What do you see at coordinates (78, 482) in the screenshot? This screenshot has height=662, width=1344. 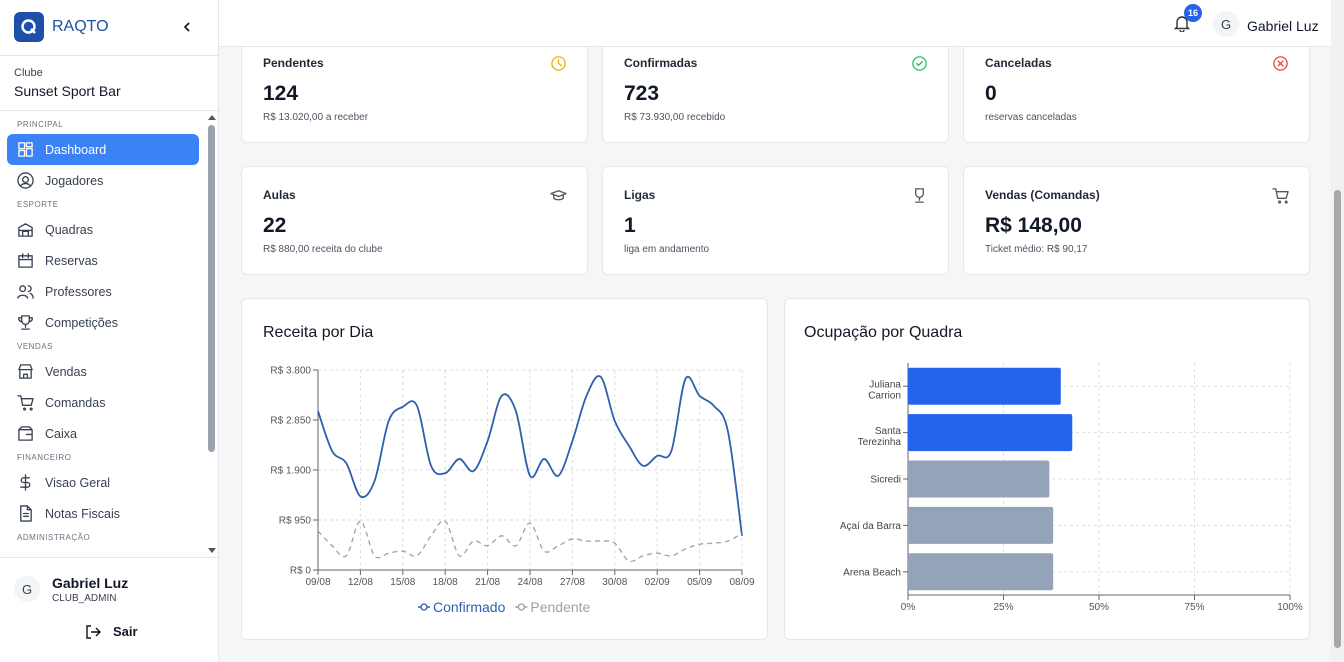 I see `nav-label: Visao Geral` at bounding box center [78, 482].